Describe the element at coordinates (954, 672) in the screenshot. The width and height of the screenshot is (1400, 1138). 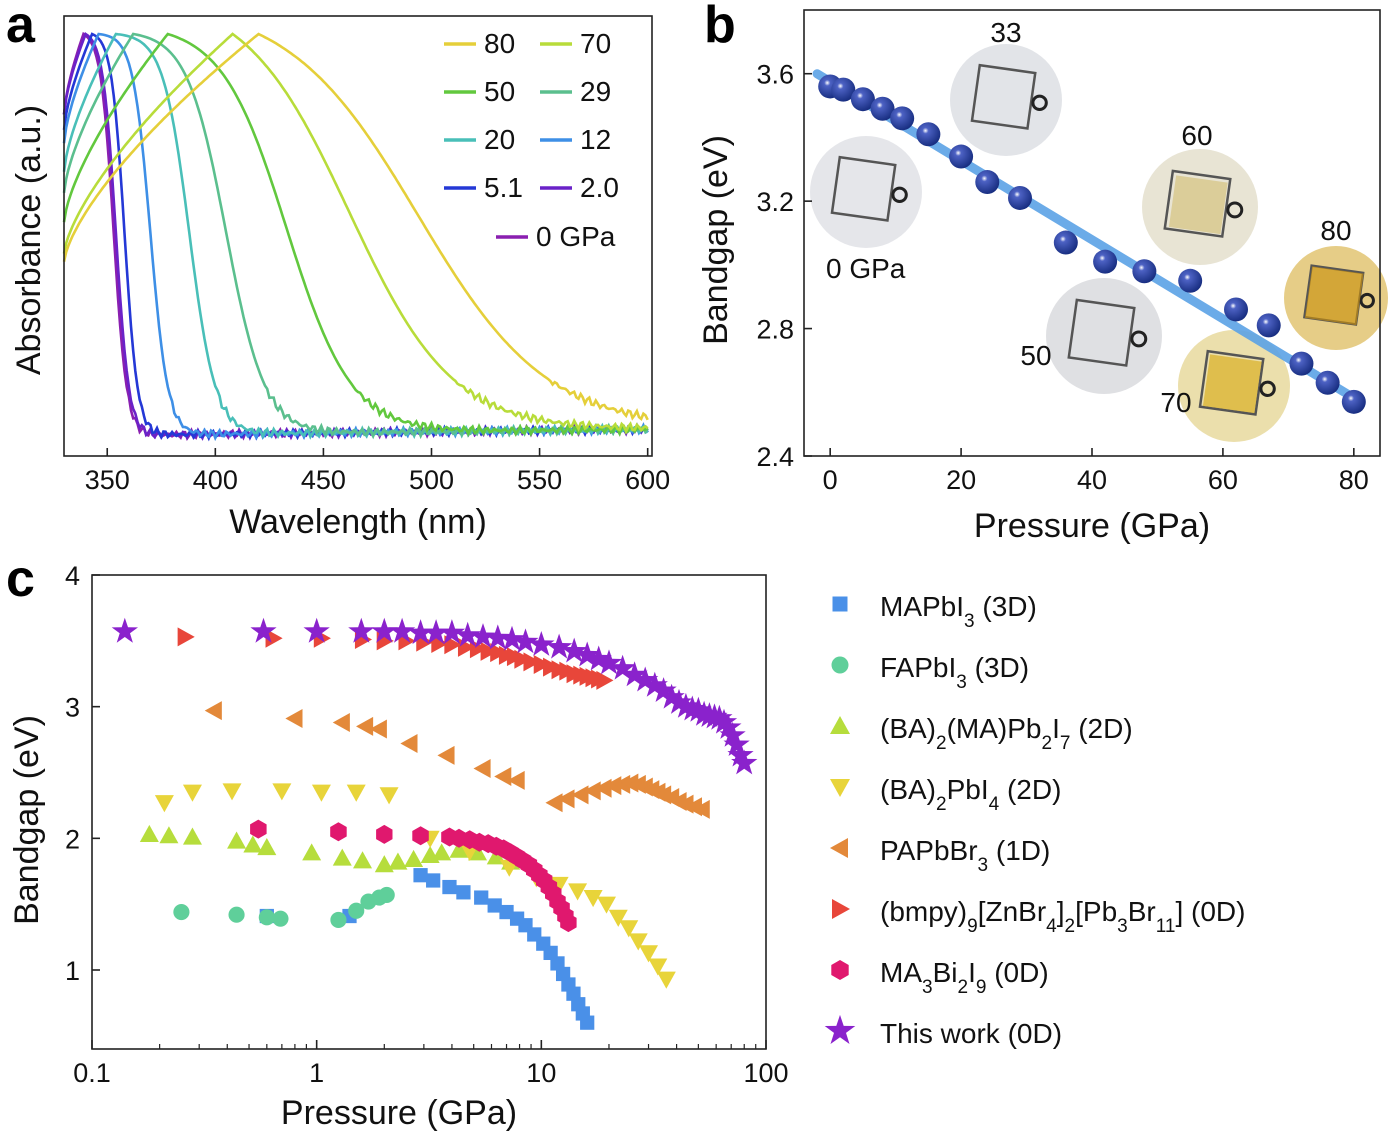
I see `legend-label-c: FAPbI3 (3D)` at that location.